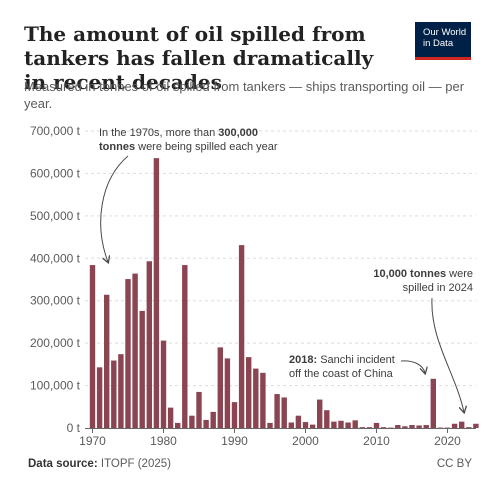  What do you see at coordinates (459, 274) in the screenshot?
I see `annotation-latest-text: were` at bounding box center [459, 274].